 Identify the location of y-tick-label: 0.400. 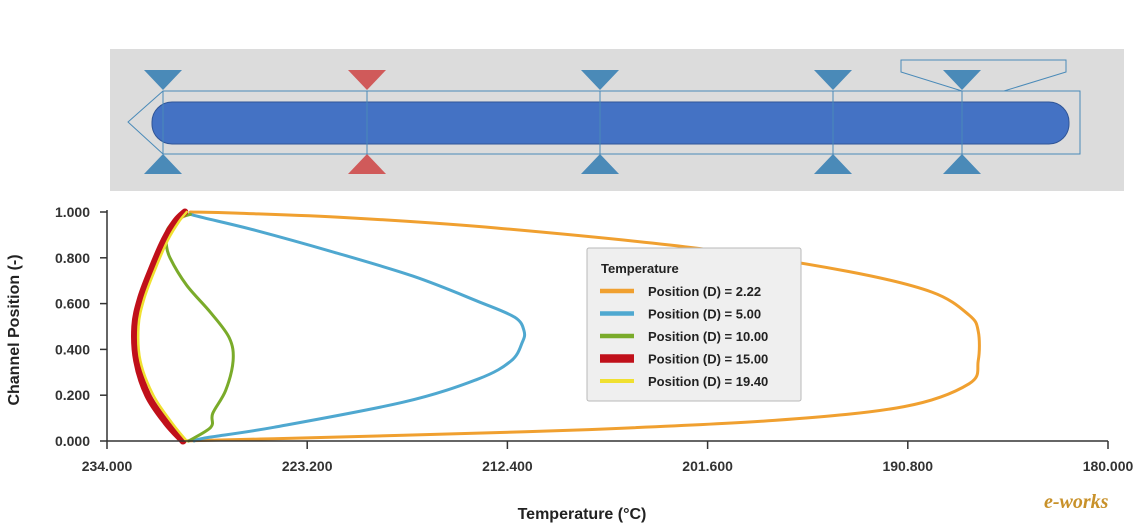
(72, 349).